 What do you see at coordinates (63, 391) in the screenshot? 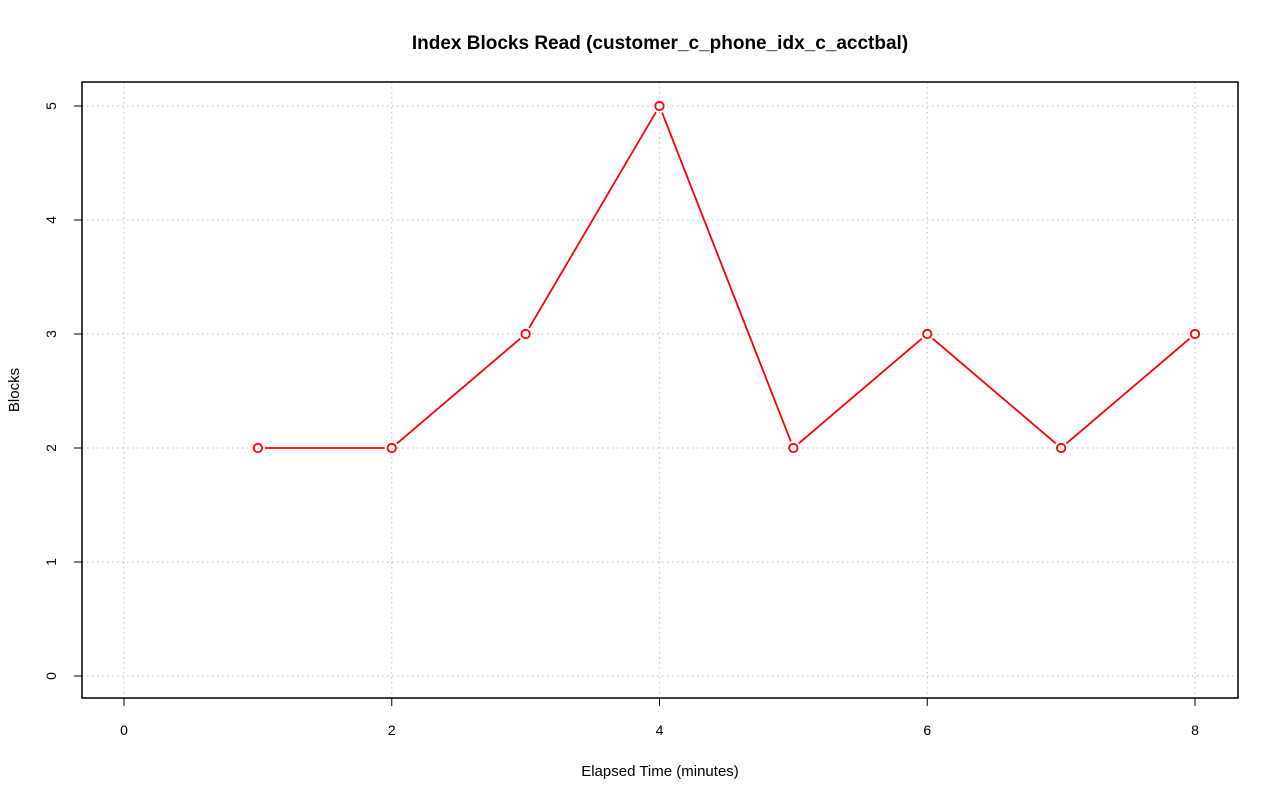
I see `y-axis: 0 1 2 3 4 5` at bounding box center [63, 391].